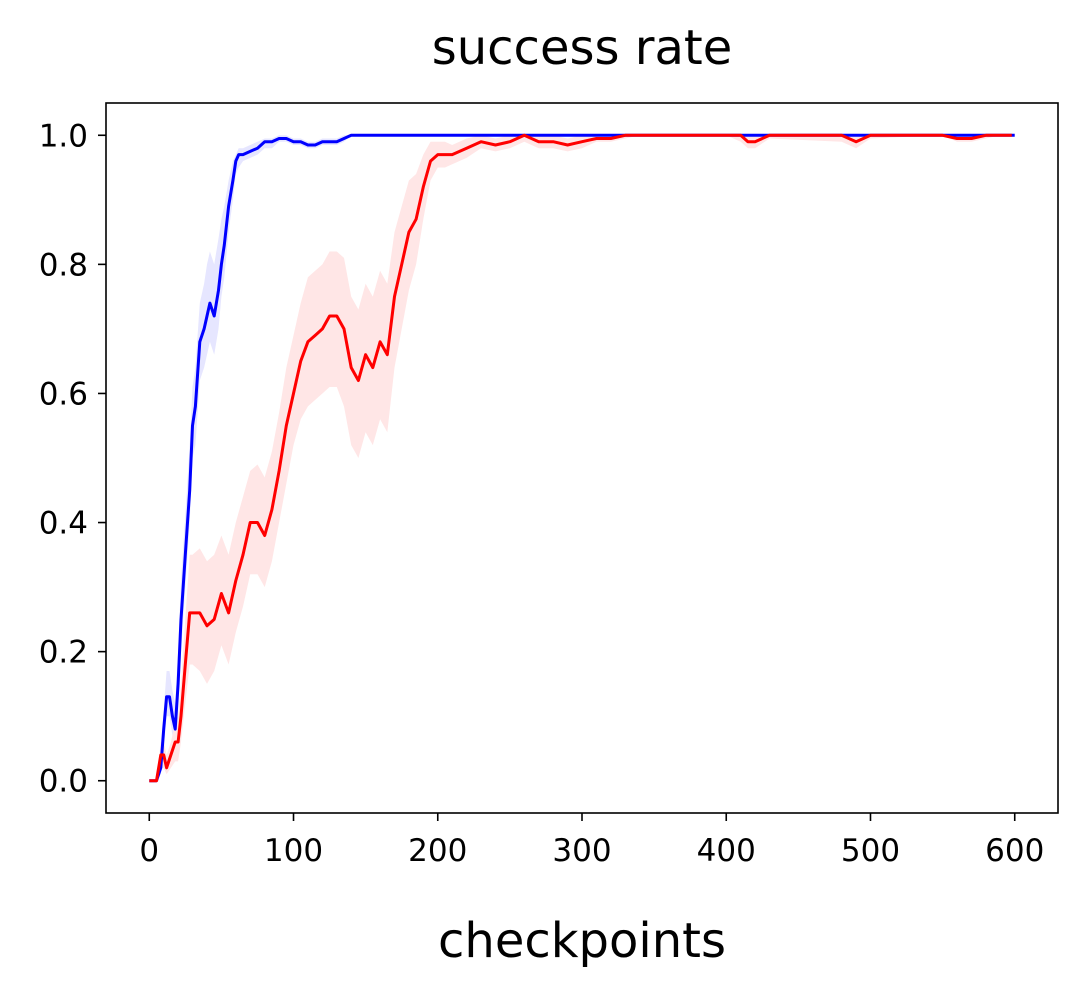 The image size is (1079, 989). What do you see at coordinates (63, 394) in the screenshot?
I see `y-tick-label: 0.6` at bounding box center [63, 394].